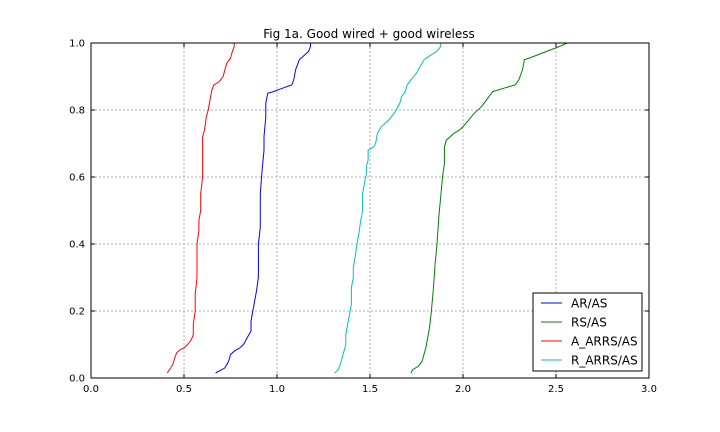  Describe the element at coordinates (556, 389) in the screenshot. I see `x-tick-label: 2.5` at that location.